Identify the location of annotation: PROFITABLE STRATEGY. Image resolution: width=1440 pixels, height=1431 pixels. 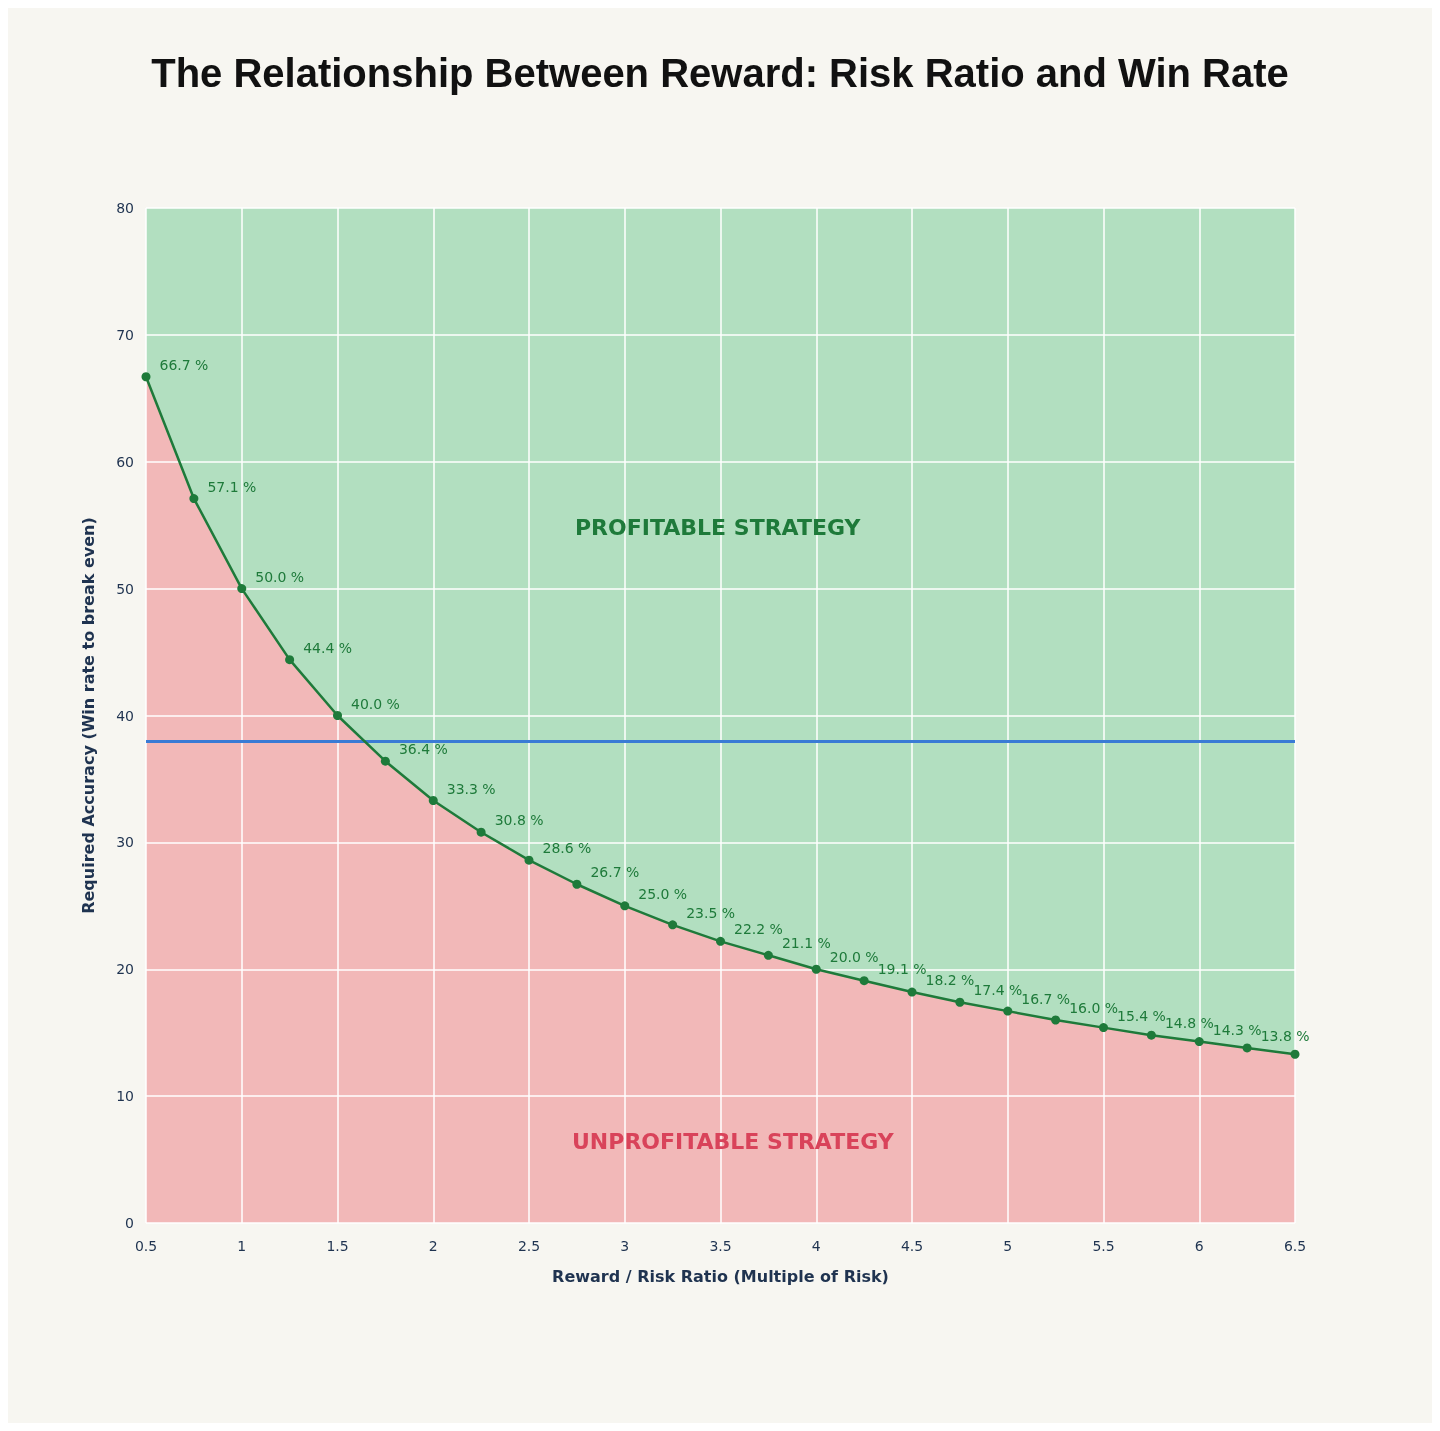
(718, 527).